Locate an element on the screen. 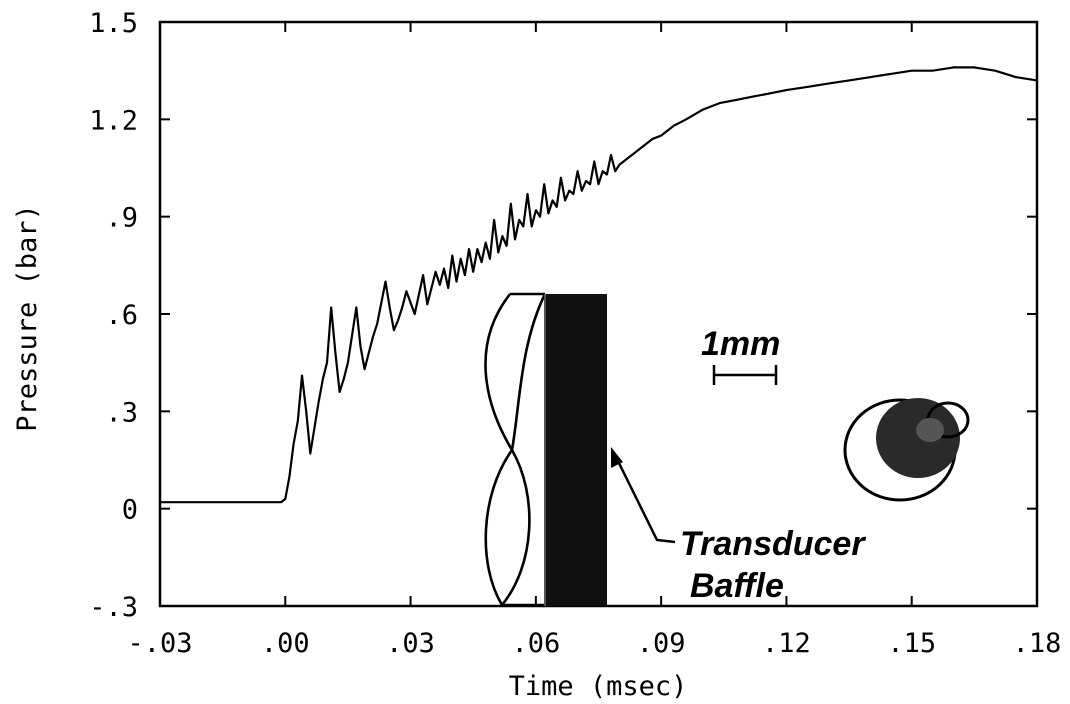 The image size is (1070, 704). bubble-inset is located at coordinates (545, 449).